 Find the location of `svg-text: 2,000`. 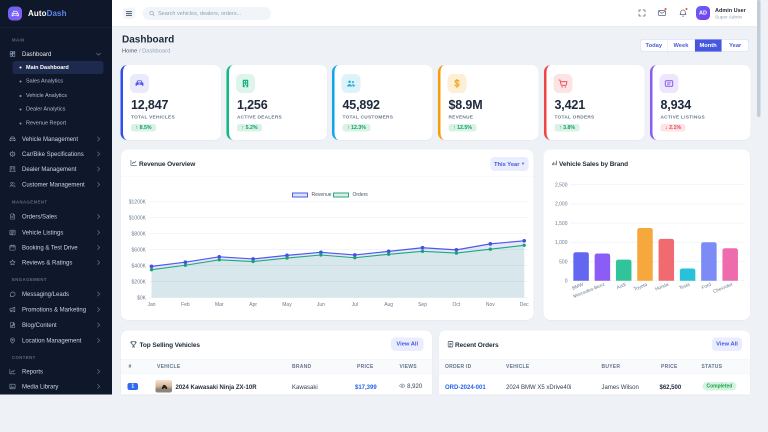

svg-text: 2,000 is located at coordinates (561, 205).